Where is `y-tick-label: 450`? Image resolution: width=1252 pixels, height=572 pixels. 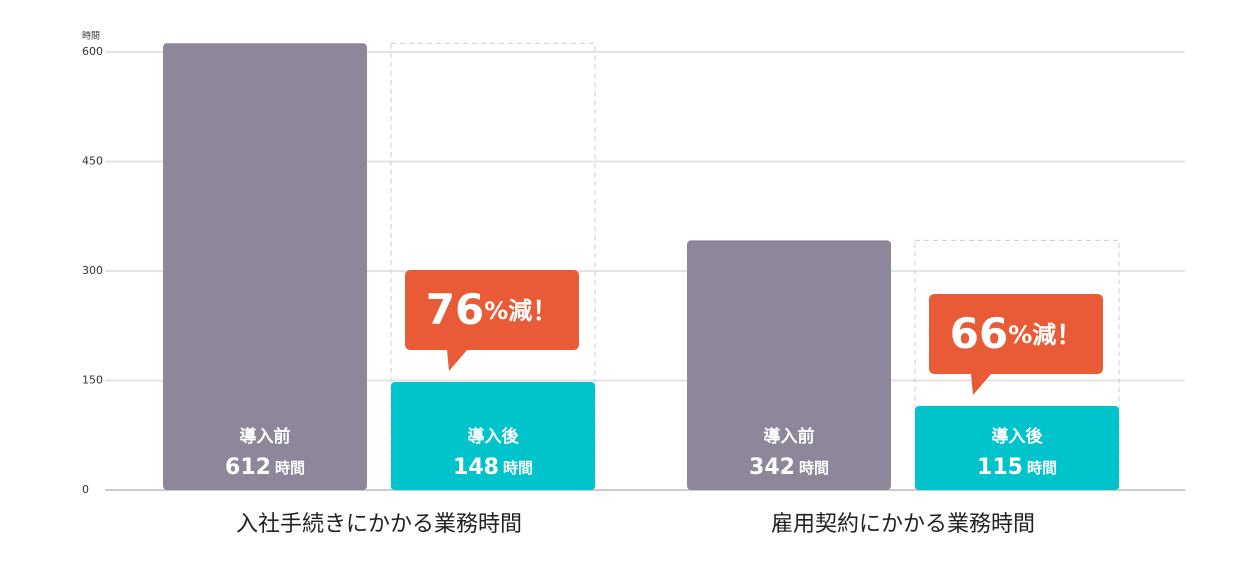
y-tick-label: 450 is located at coordinates (92, 161).